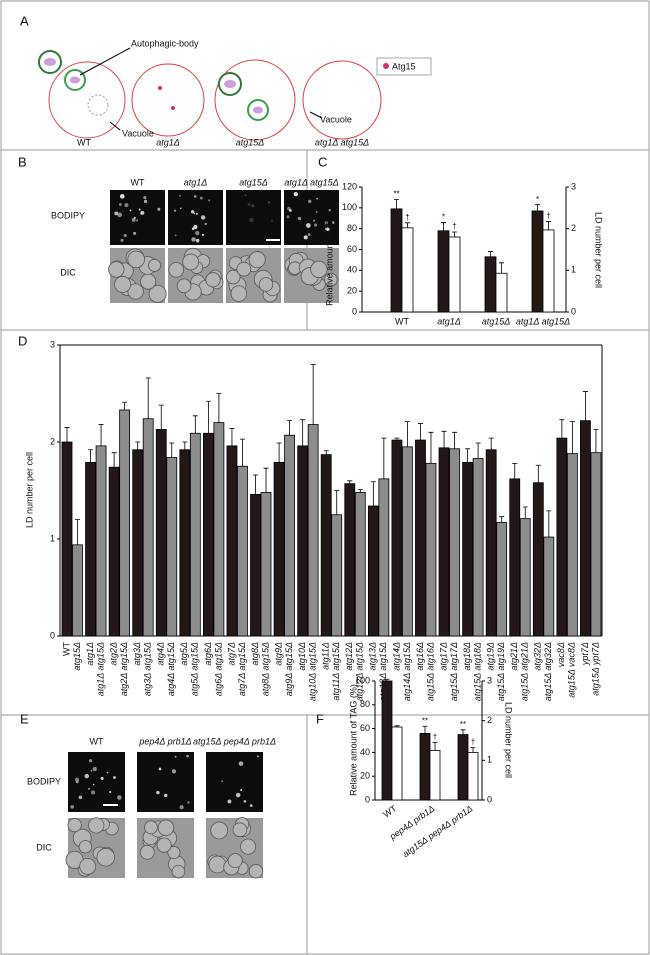 The image size is (650, 955). What do you see at coordinates (320, 718) in the screenshot?
I see `panel-label: F` at bounding box center [320, 718].